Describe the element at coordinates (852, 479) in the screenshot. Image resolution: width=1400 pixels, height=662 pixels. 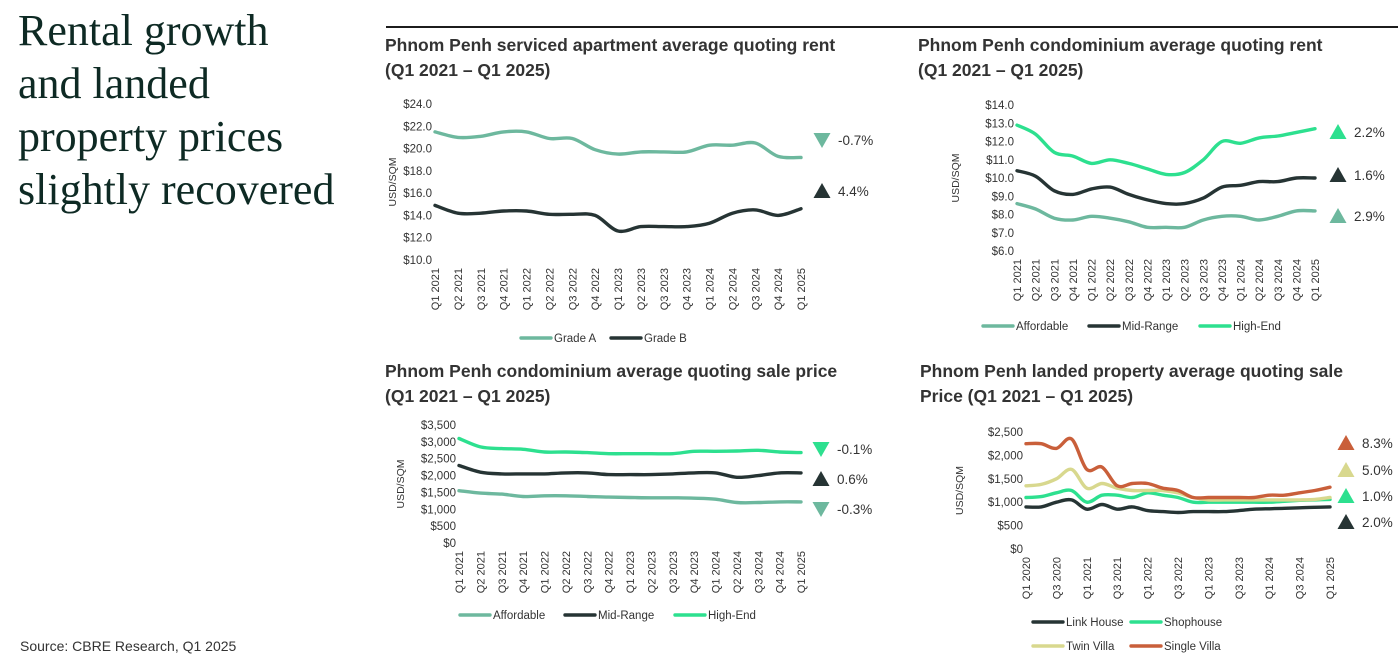
I see `change-label: 0.6%` at that location.